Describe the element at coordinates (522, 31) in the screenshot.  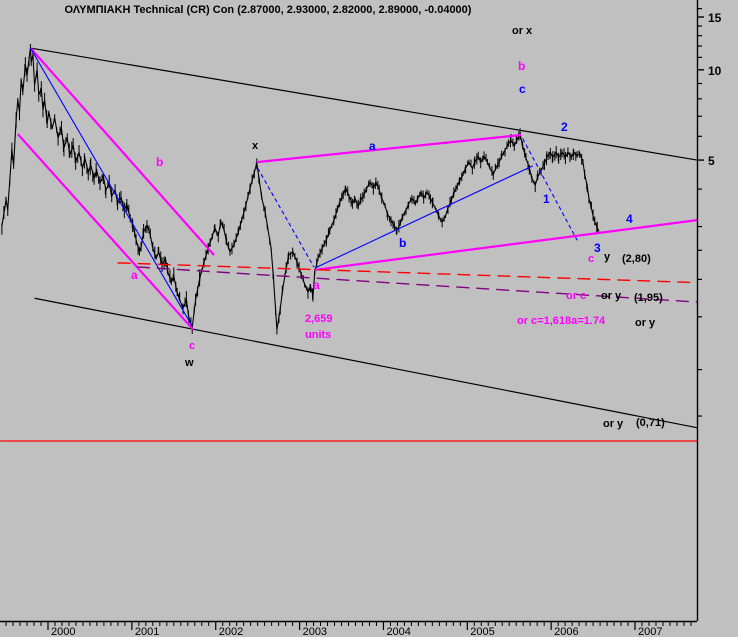
I see `annotation-0-orx: or x` at that location.